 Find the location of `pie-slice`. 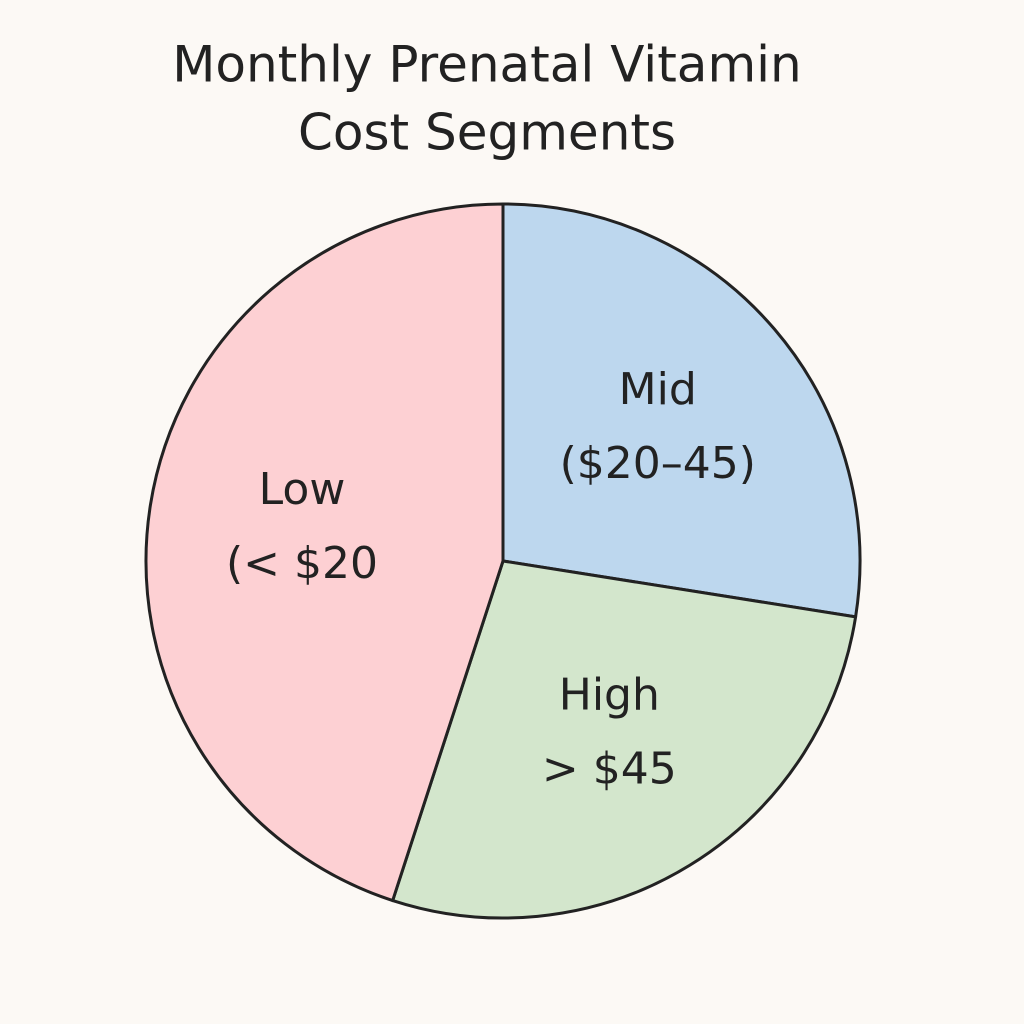

pie-slice is located at coordinates (681, 410).